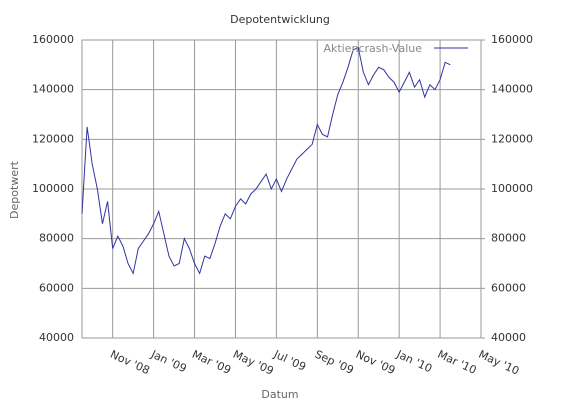 This screenshot has width=564, height=419. What do you see at coordinates (53, 188) in the screenshot?
I see `y-tick-label: 100000` at bounding box center [53, 188].